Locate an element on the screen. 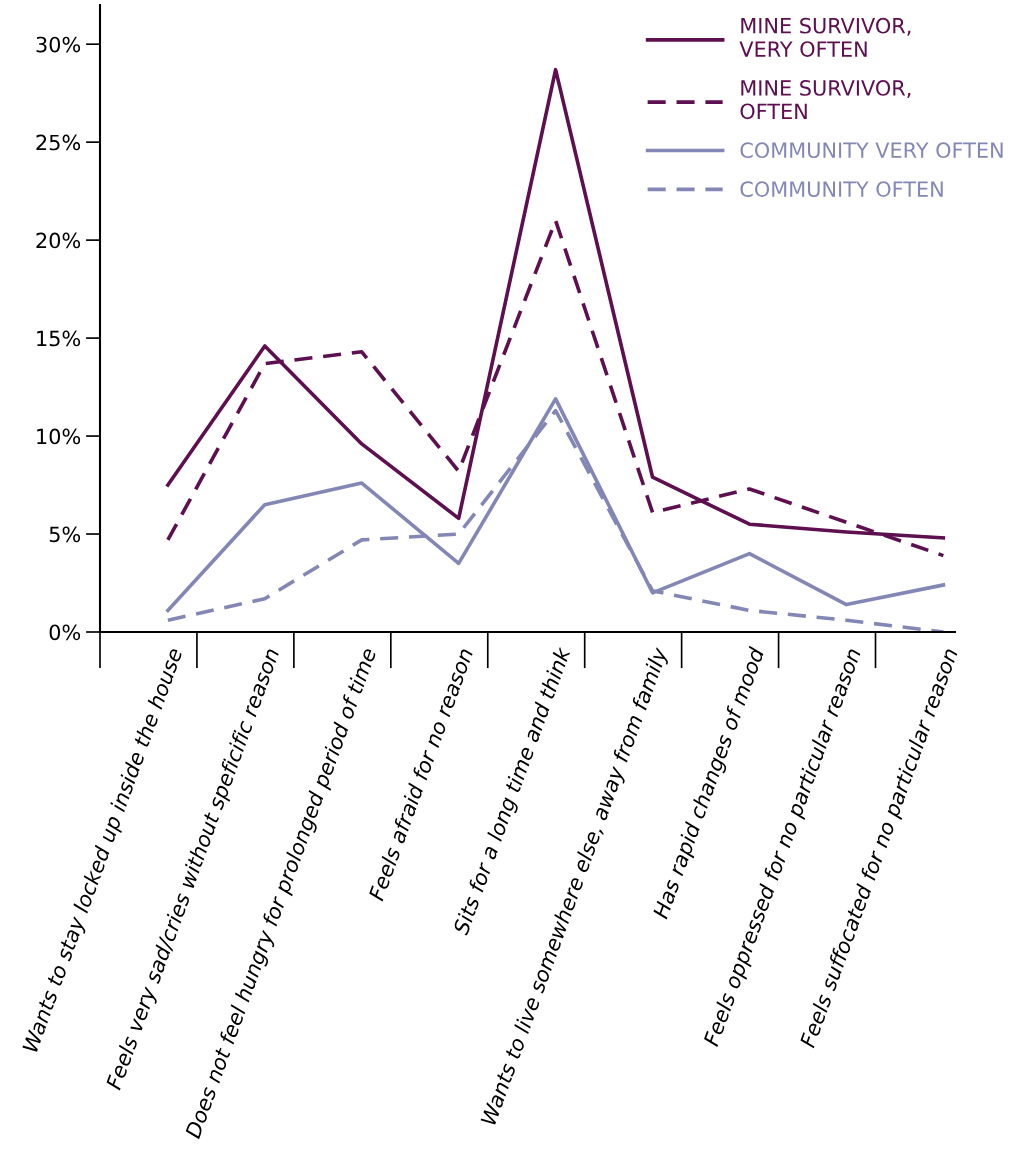  legend-label: MINE SURVIVOR, OFTEN is located at coordinates (825, 100).